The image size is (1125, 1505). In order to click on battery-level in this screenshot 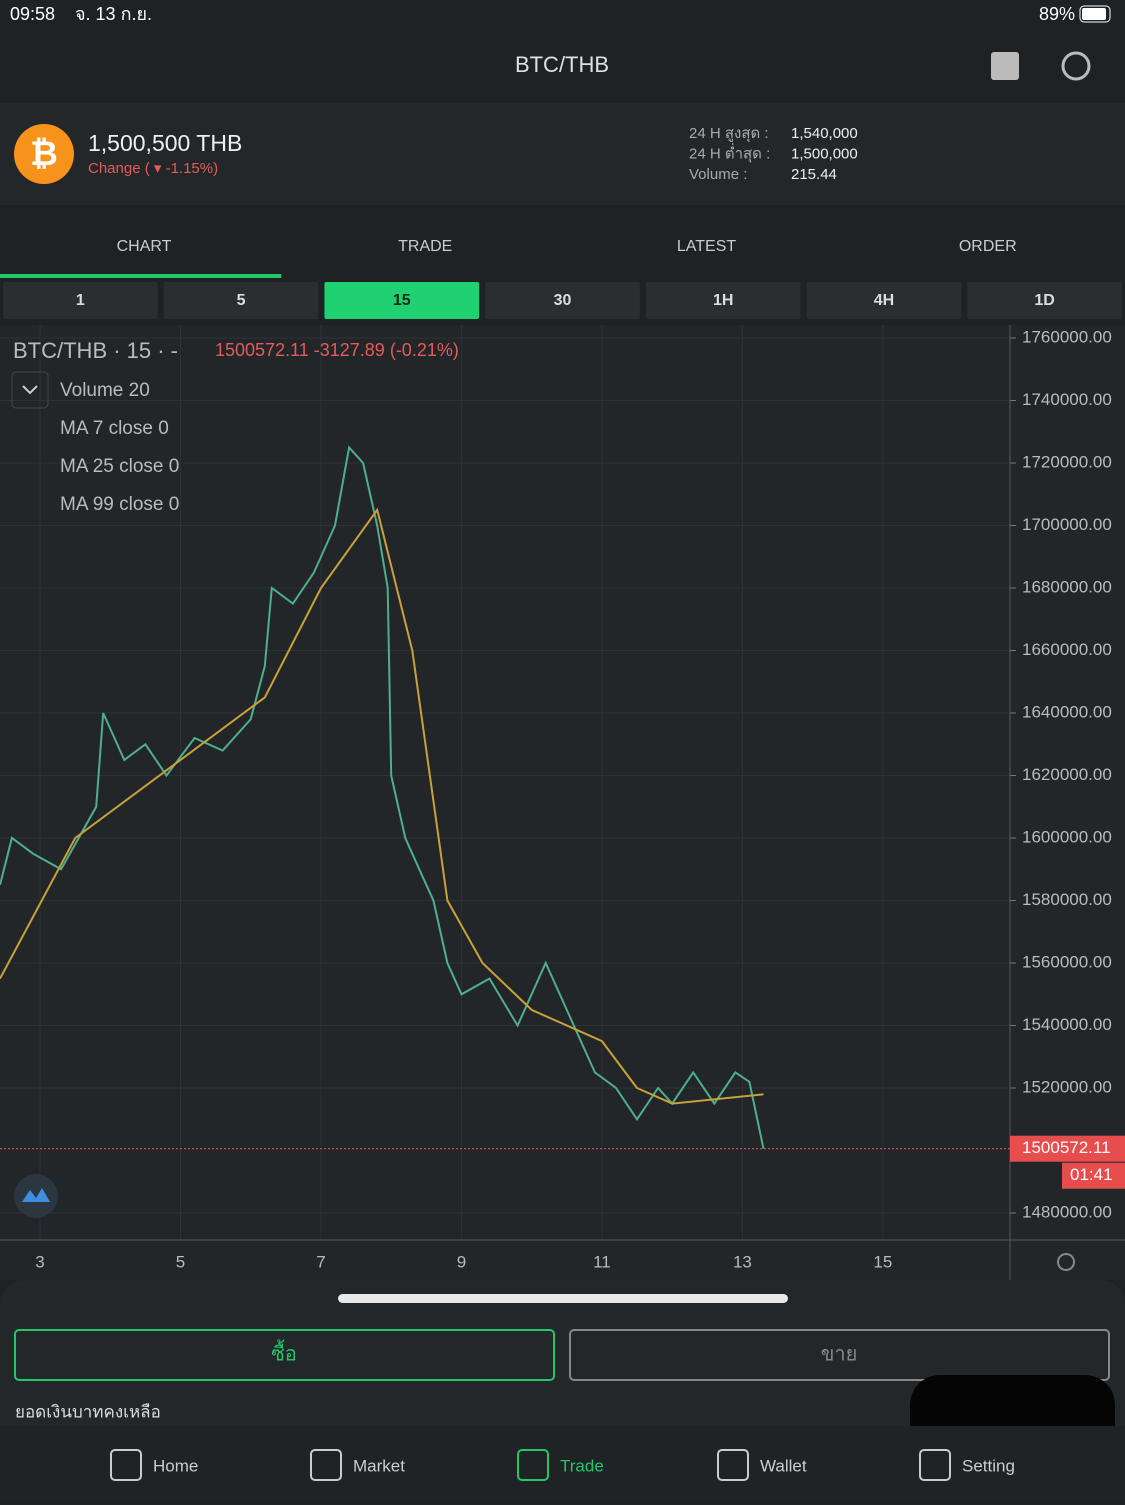, I will do `click(1094, 14)`.